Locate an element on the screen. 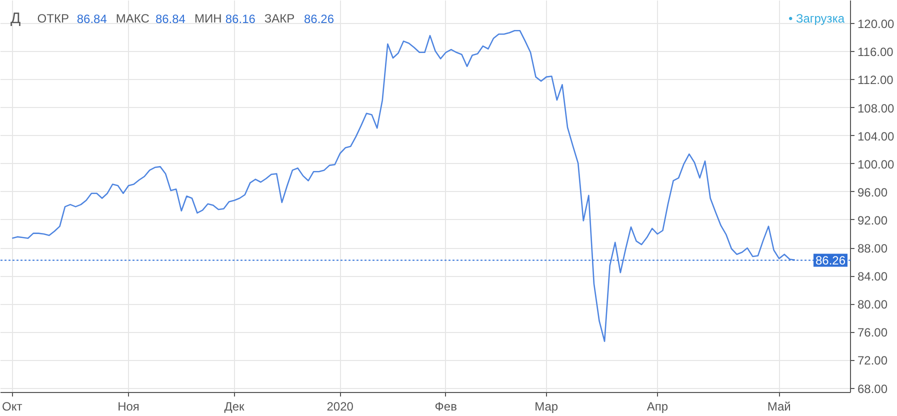 The image size is (897, 416). x-tick-label: Ноя is located at coordinates (129, 407).